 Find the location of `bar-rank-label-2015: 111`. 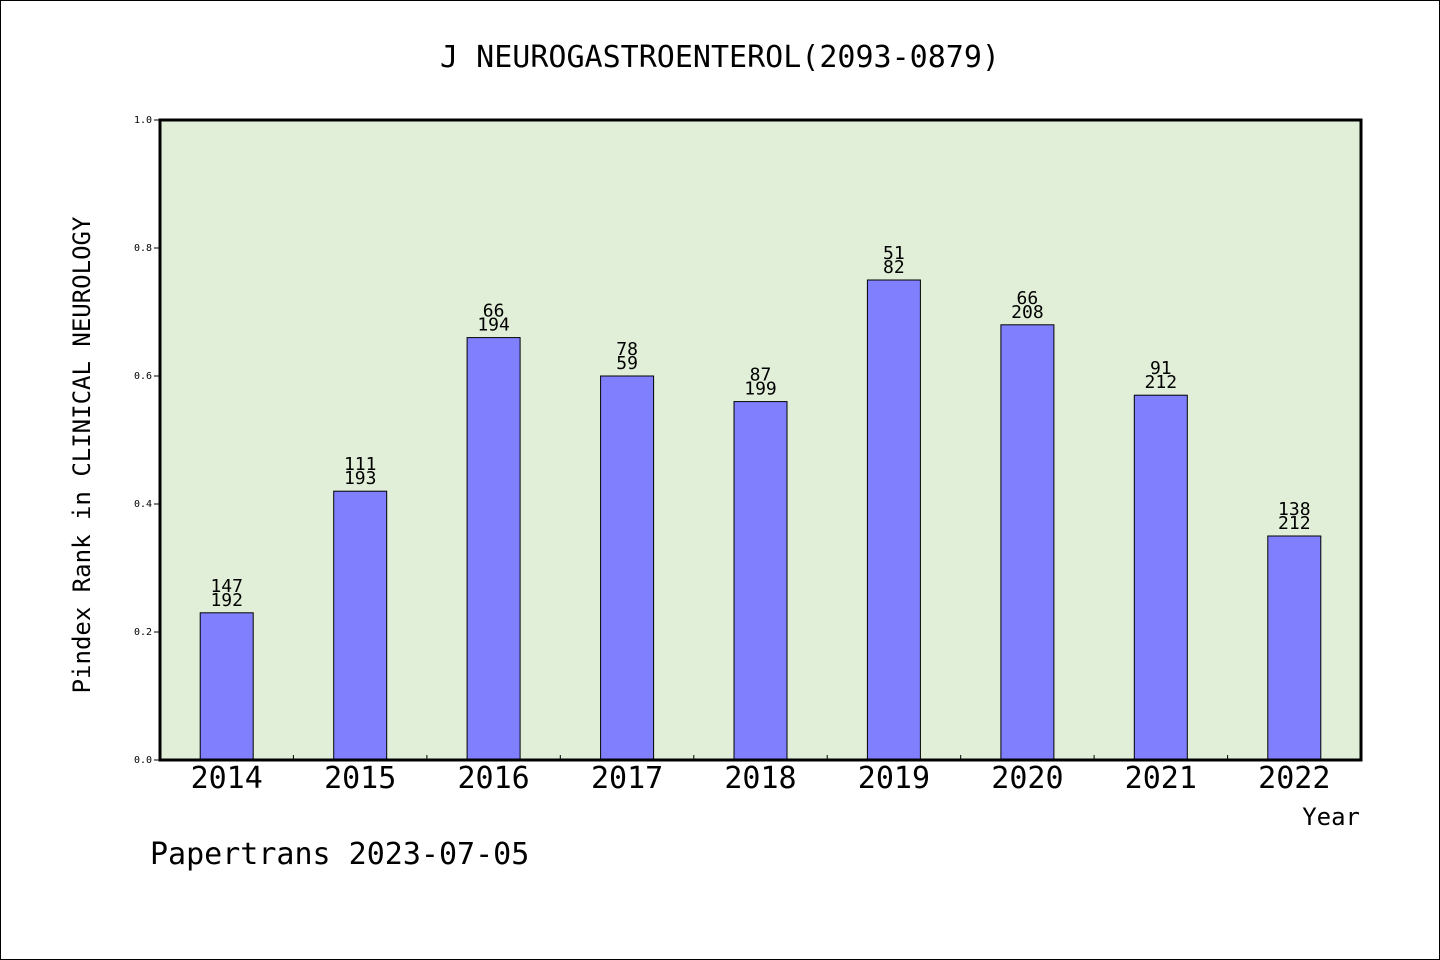

bar-rank-label-2015: 111 is located at coordinates (360, 464).